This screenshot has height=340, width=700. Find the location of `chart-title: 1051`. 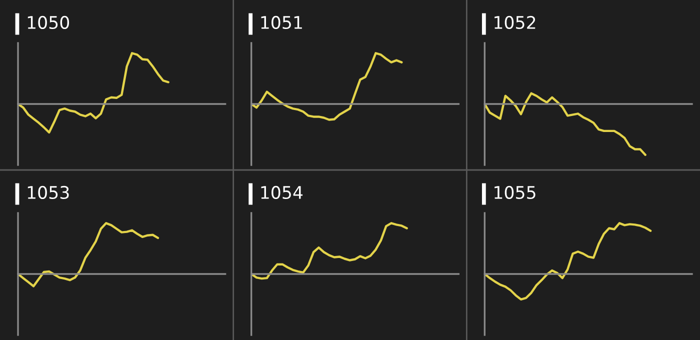

chart-title: 1051 is located at coordinates (281, 23).